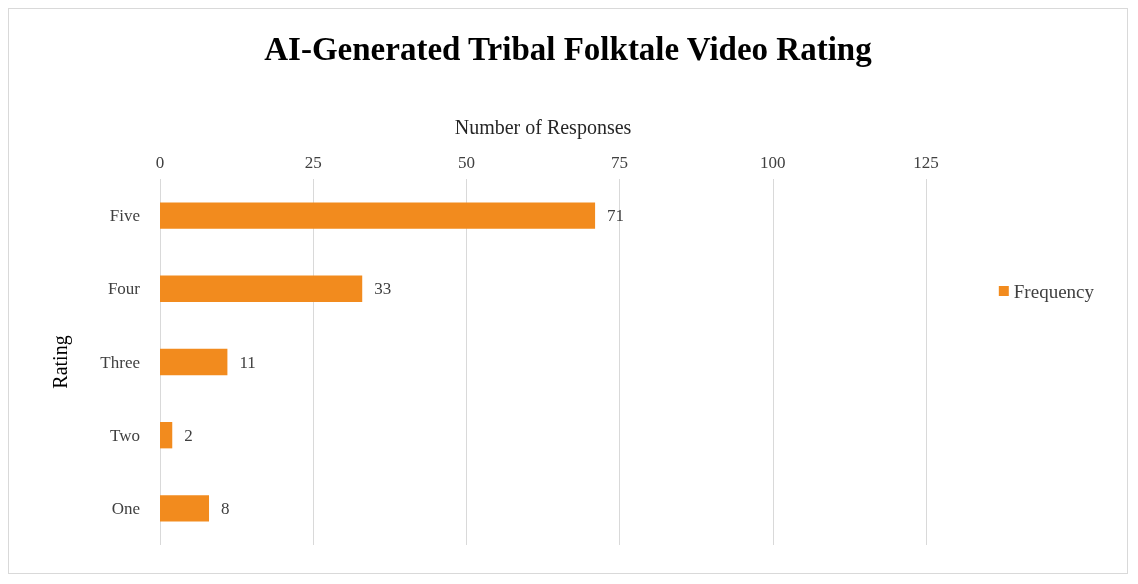  I want to click on x-tick-label: 125, so click(926, 162).